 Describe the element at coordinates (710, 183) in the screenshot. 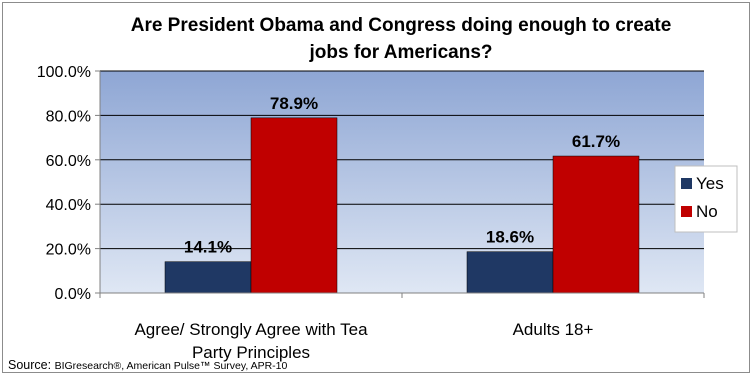

I see `legend-label: Yes` at that location.